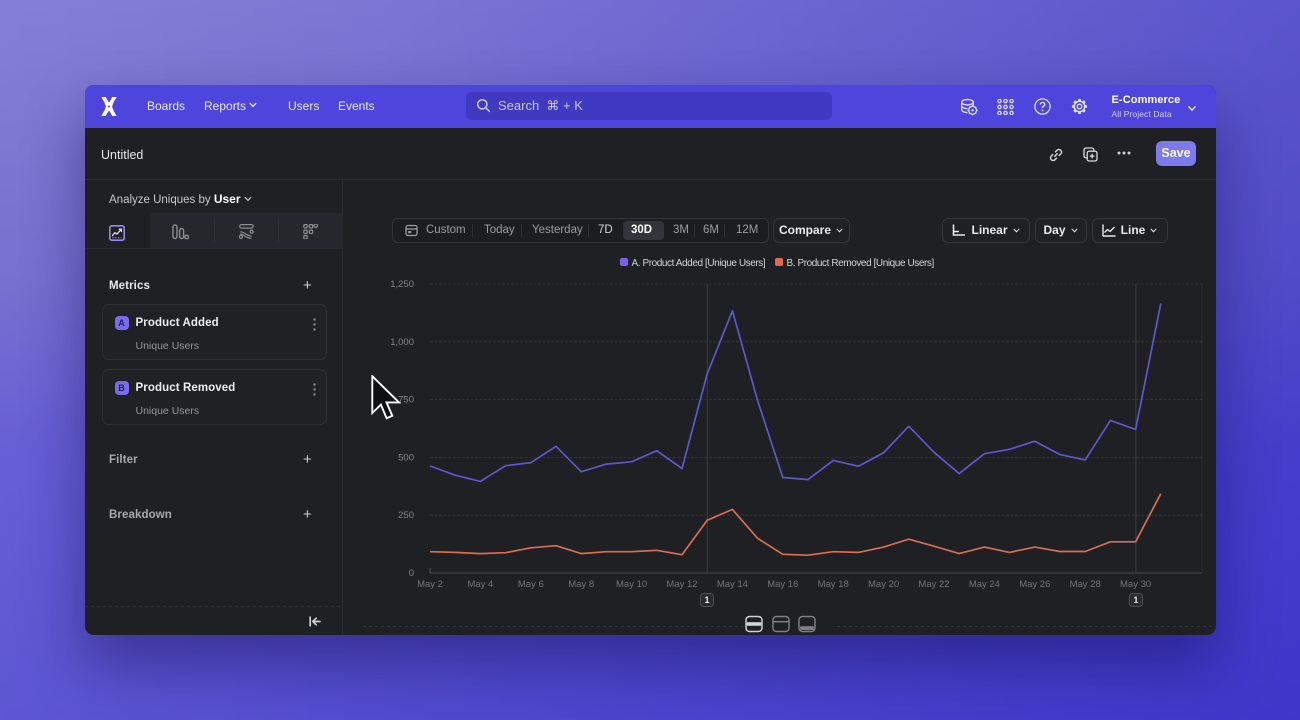  What do you see at coordinates (933, 584) in the screenshot?
I see `svg-text: May 22` at bounding box center [933, 584].